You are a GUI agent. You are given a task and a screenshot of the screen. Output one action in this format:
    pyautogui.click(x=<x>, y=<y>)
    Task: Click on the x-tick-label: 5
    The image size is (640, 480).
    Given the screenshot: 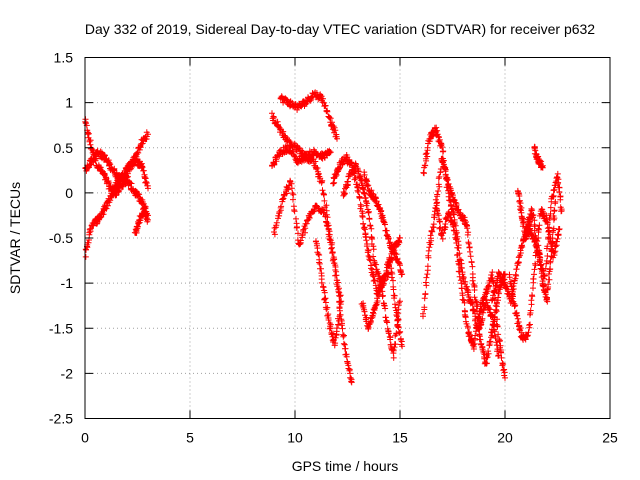 What is the action you would take?
    pyautogui.click(x=190, y=438)
    